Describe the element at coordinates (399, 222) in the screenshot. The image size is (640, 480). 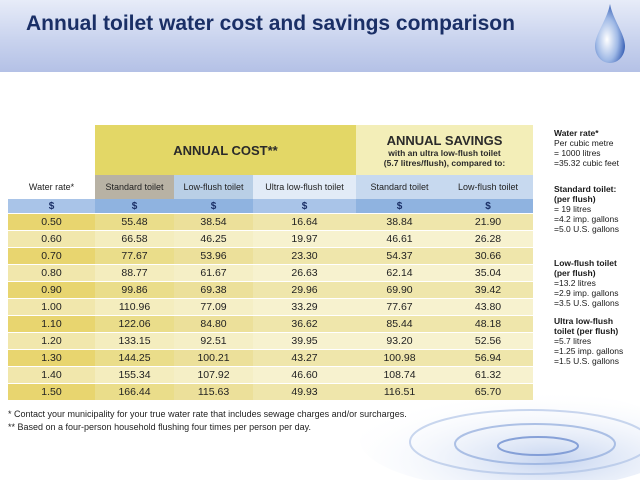
I see `table-cell: 38.84` at that location.